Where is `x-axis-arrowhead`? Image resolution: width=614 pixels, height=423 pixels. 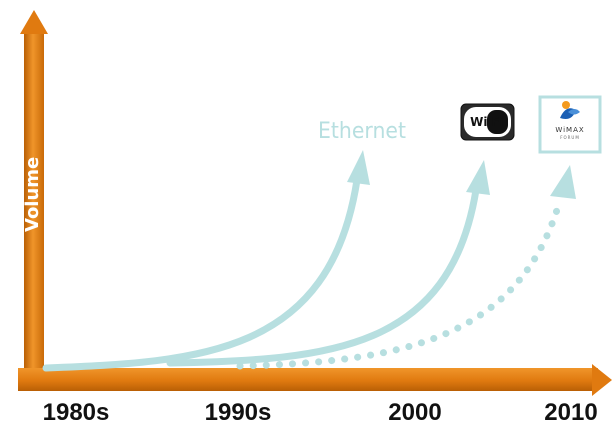 x-axis-arrowhead is located at coordinates (602, 380).